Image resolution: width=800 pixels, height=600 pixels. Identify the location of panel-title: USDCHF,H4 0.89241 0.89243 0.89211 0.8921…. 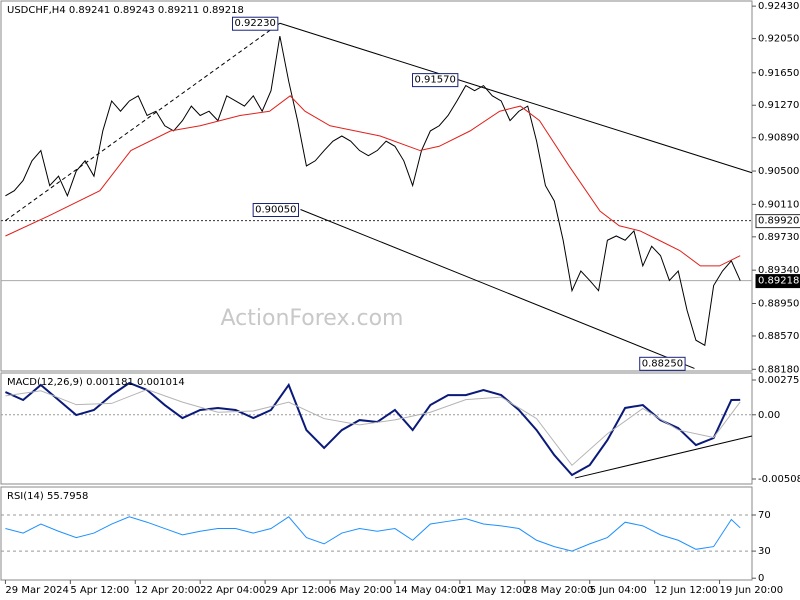
(125, 10).